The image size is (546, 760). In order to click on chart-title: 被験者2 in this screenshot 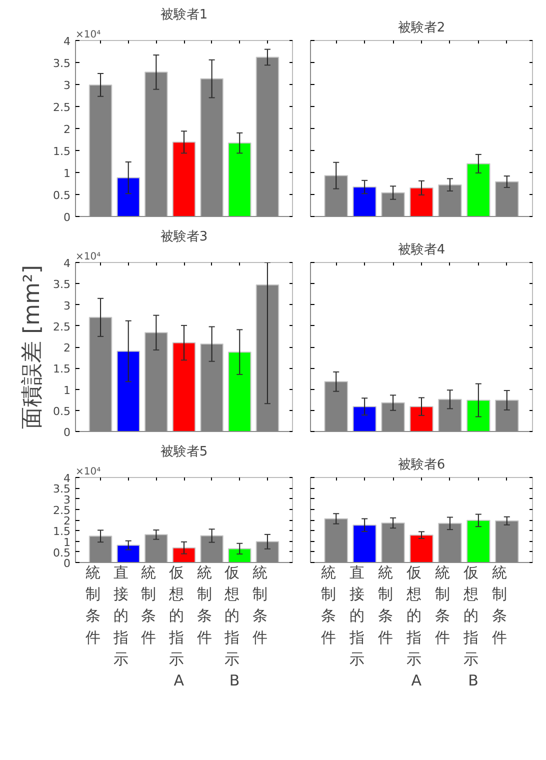, I will do `click(422, 28)`.